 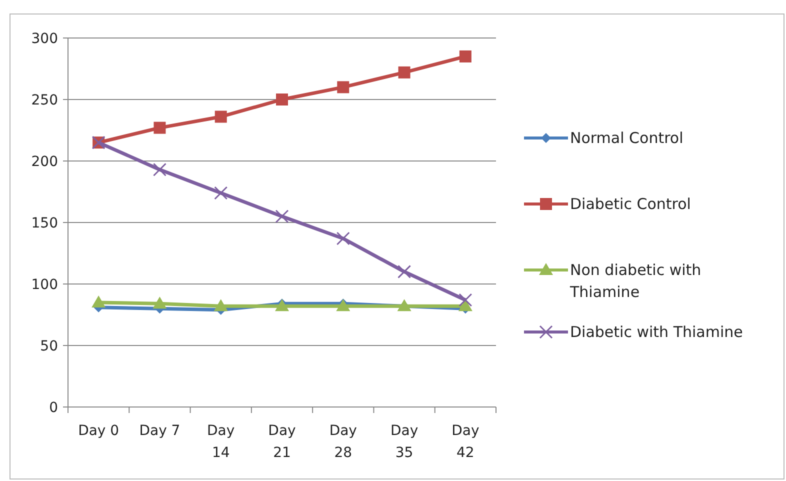 What do you see at coordinates (630, 204) in the screenshot?
I see `legend-label: Diabetic Control` at bounding box center [630, 204].